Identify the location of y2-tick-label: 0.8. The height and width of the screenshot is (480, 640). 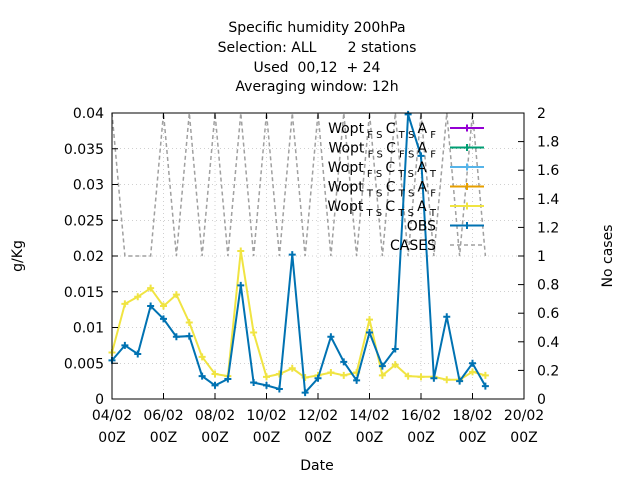
(548, 286).